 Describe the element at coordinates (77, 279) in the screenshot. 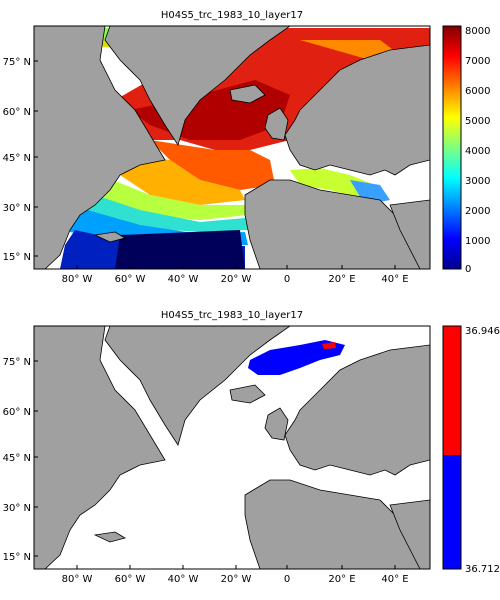

I see `top-x-tick-80w: 80° W` at that location.